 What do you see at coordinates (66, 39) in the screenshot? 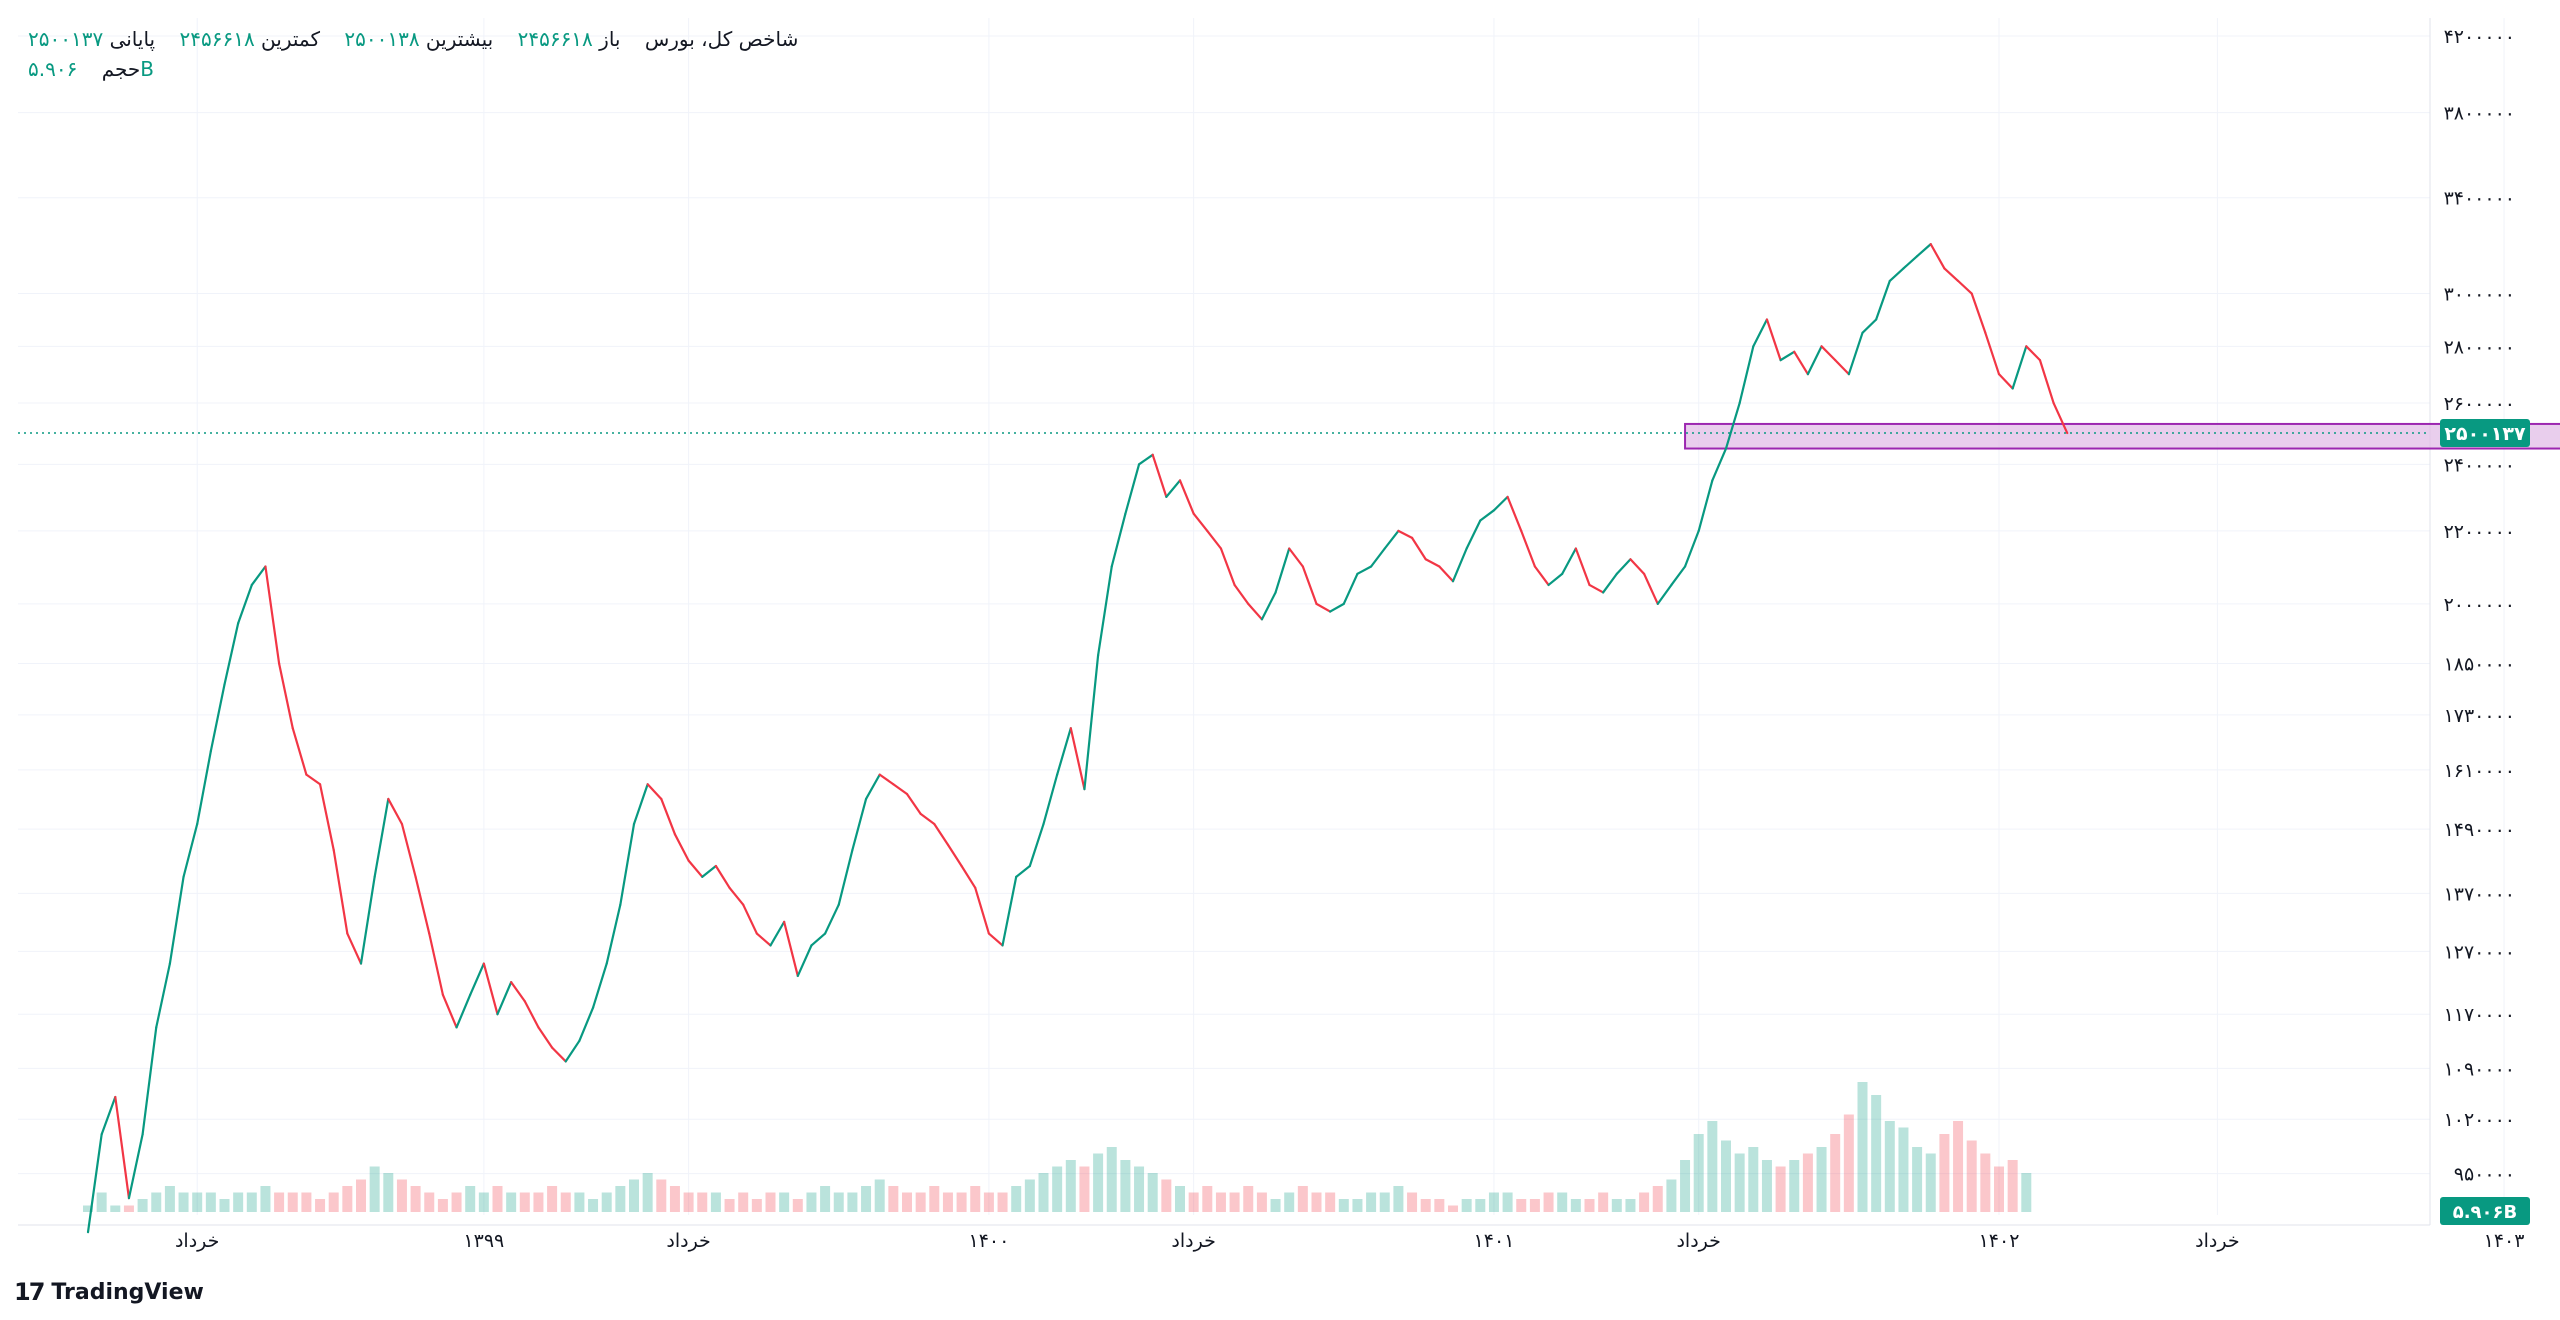
I see `legend-close-value: ۲۵۰۰۱۳۷` at bounding box center [66, 39].